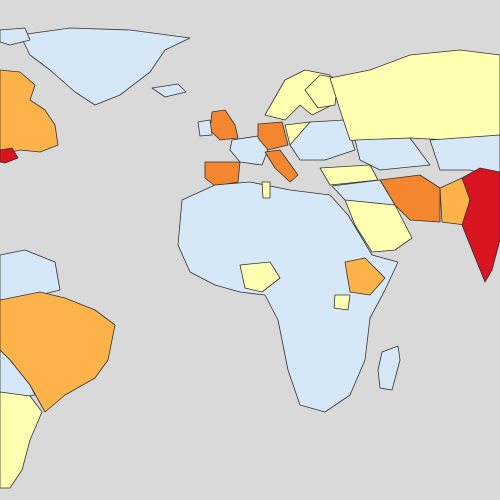  Describe the element at coordinates (365, 276) in the screenshot. I see `ethiopia` at that location.